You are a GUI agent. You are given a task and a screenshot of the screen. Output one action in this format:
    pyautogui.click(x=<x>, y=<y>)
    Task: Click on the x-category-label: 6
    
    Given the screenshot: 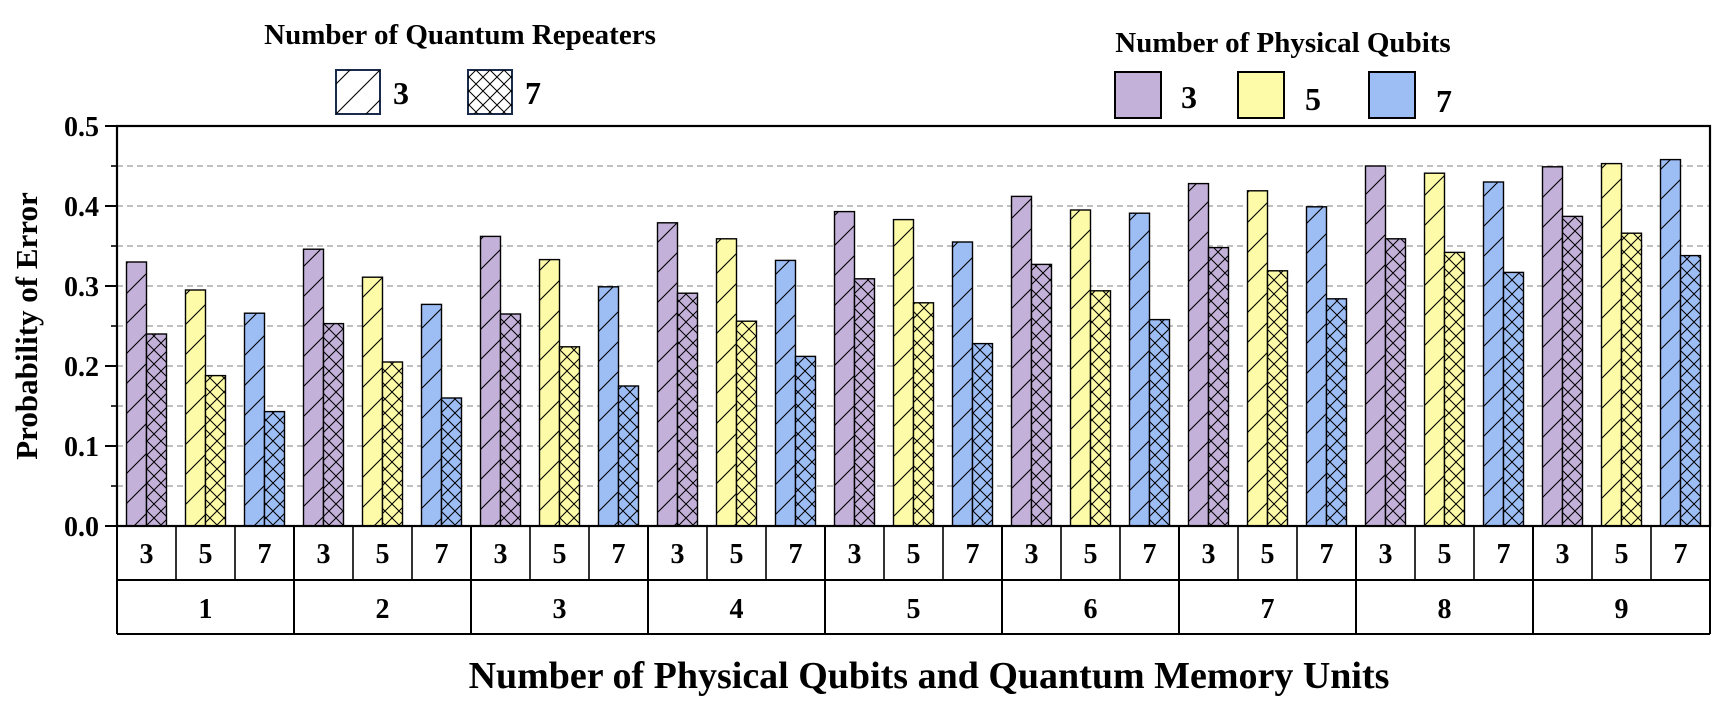 What is the action you would take?
    pyautogui.click(x=1091, y=609)
    